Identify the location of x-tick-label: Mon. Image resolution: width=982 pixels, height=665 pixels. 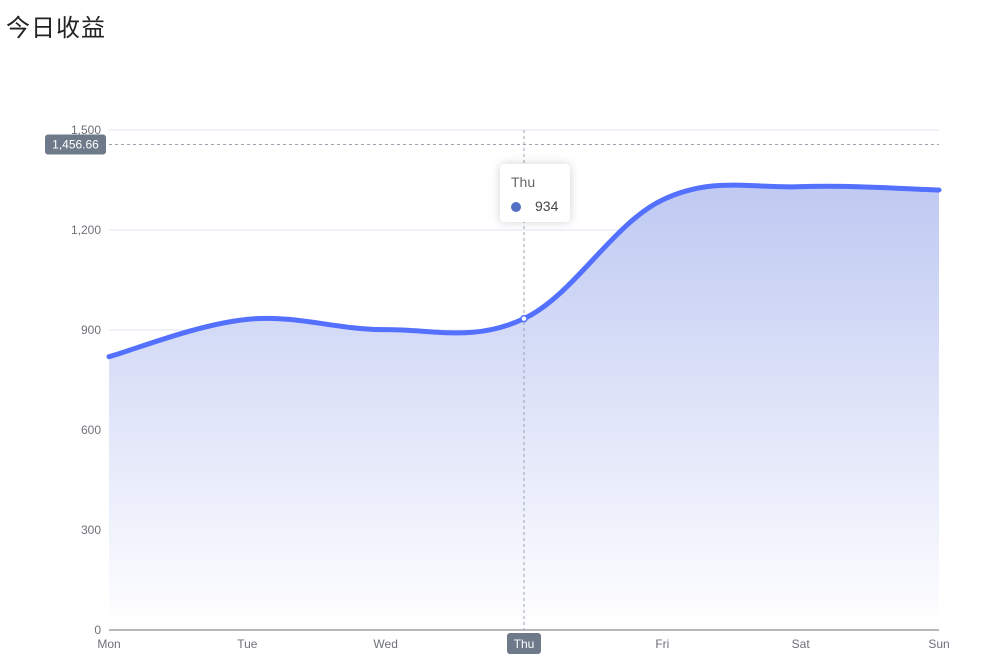
(108, 644).